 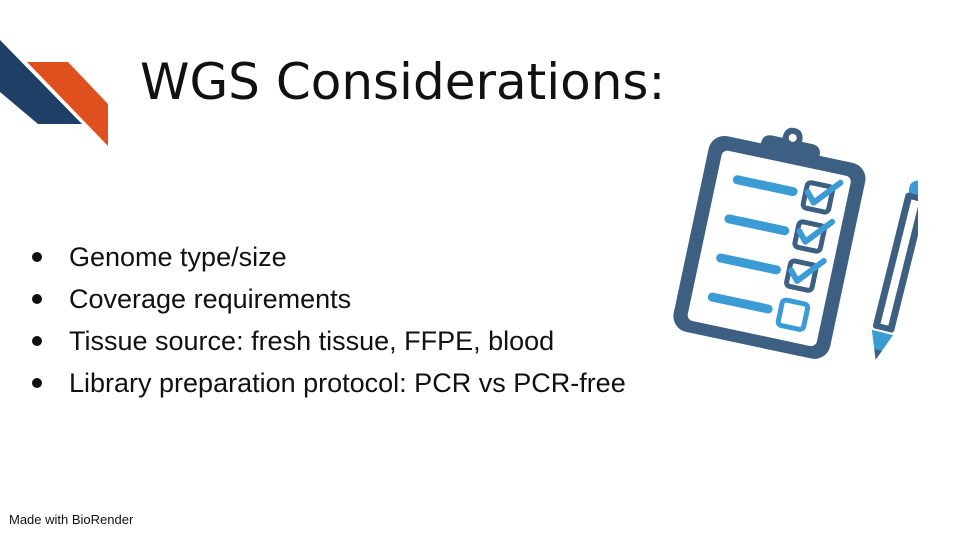 I want to click on bullet-text: Genome type/size, so click(x=178, y=256).